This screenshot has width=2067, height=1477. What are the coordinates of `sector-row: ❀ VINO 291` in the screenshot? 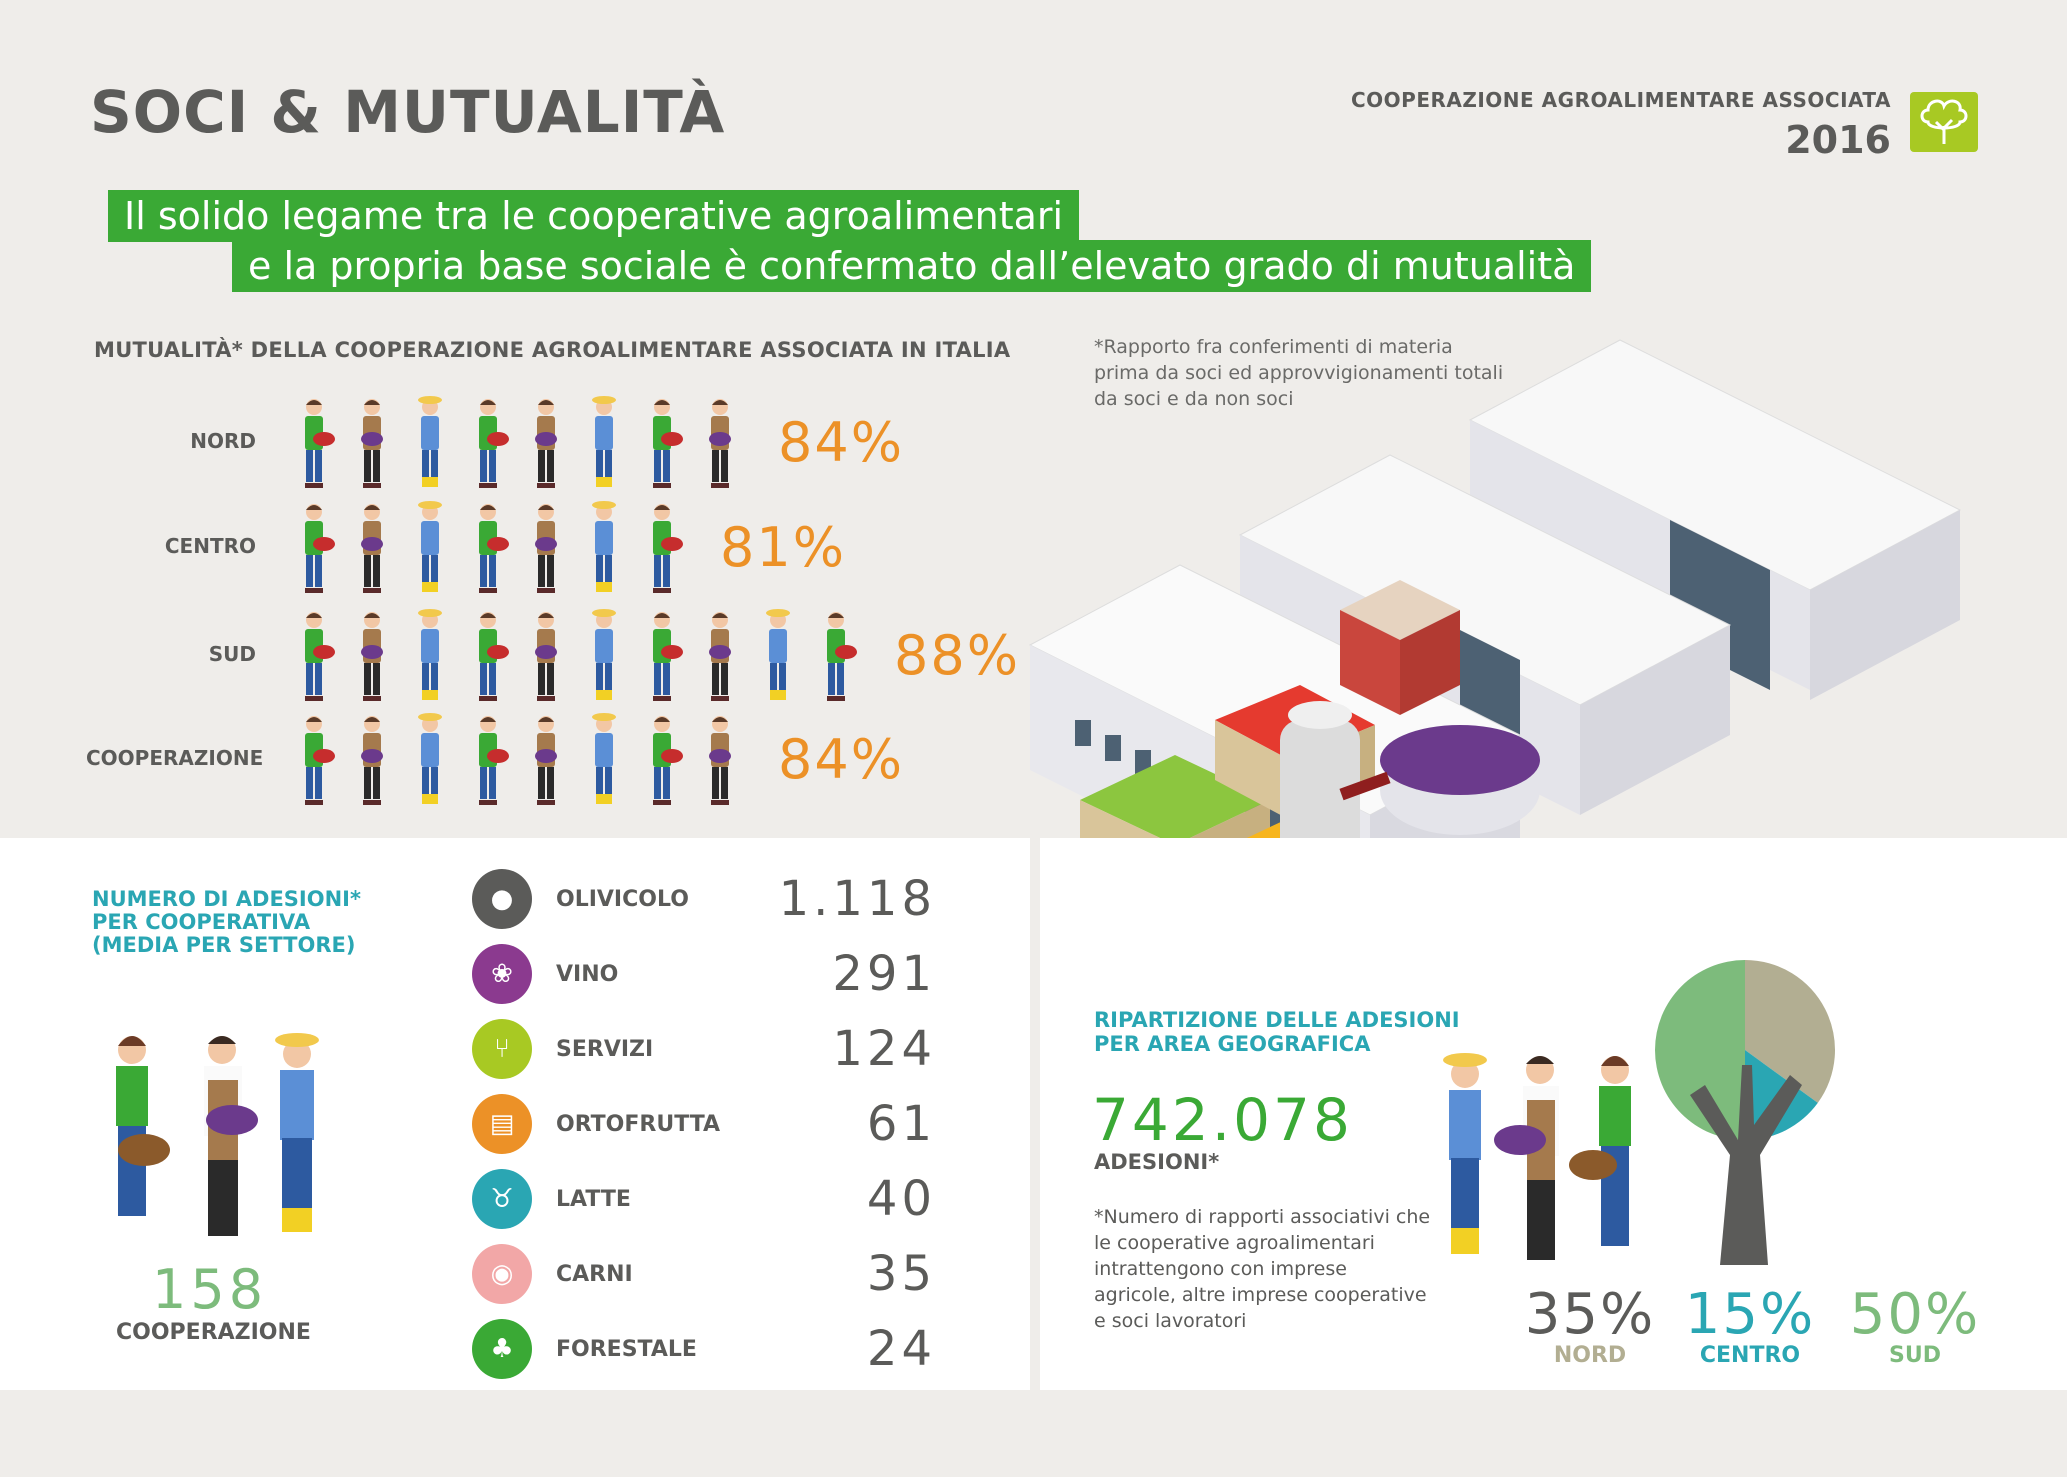 It's located at (722, 974).